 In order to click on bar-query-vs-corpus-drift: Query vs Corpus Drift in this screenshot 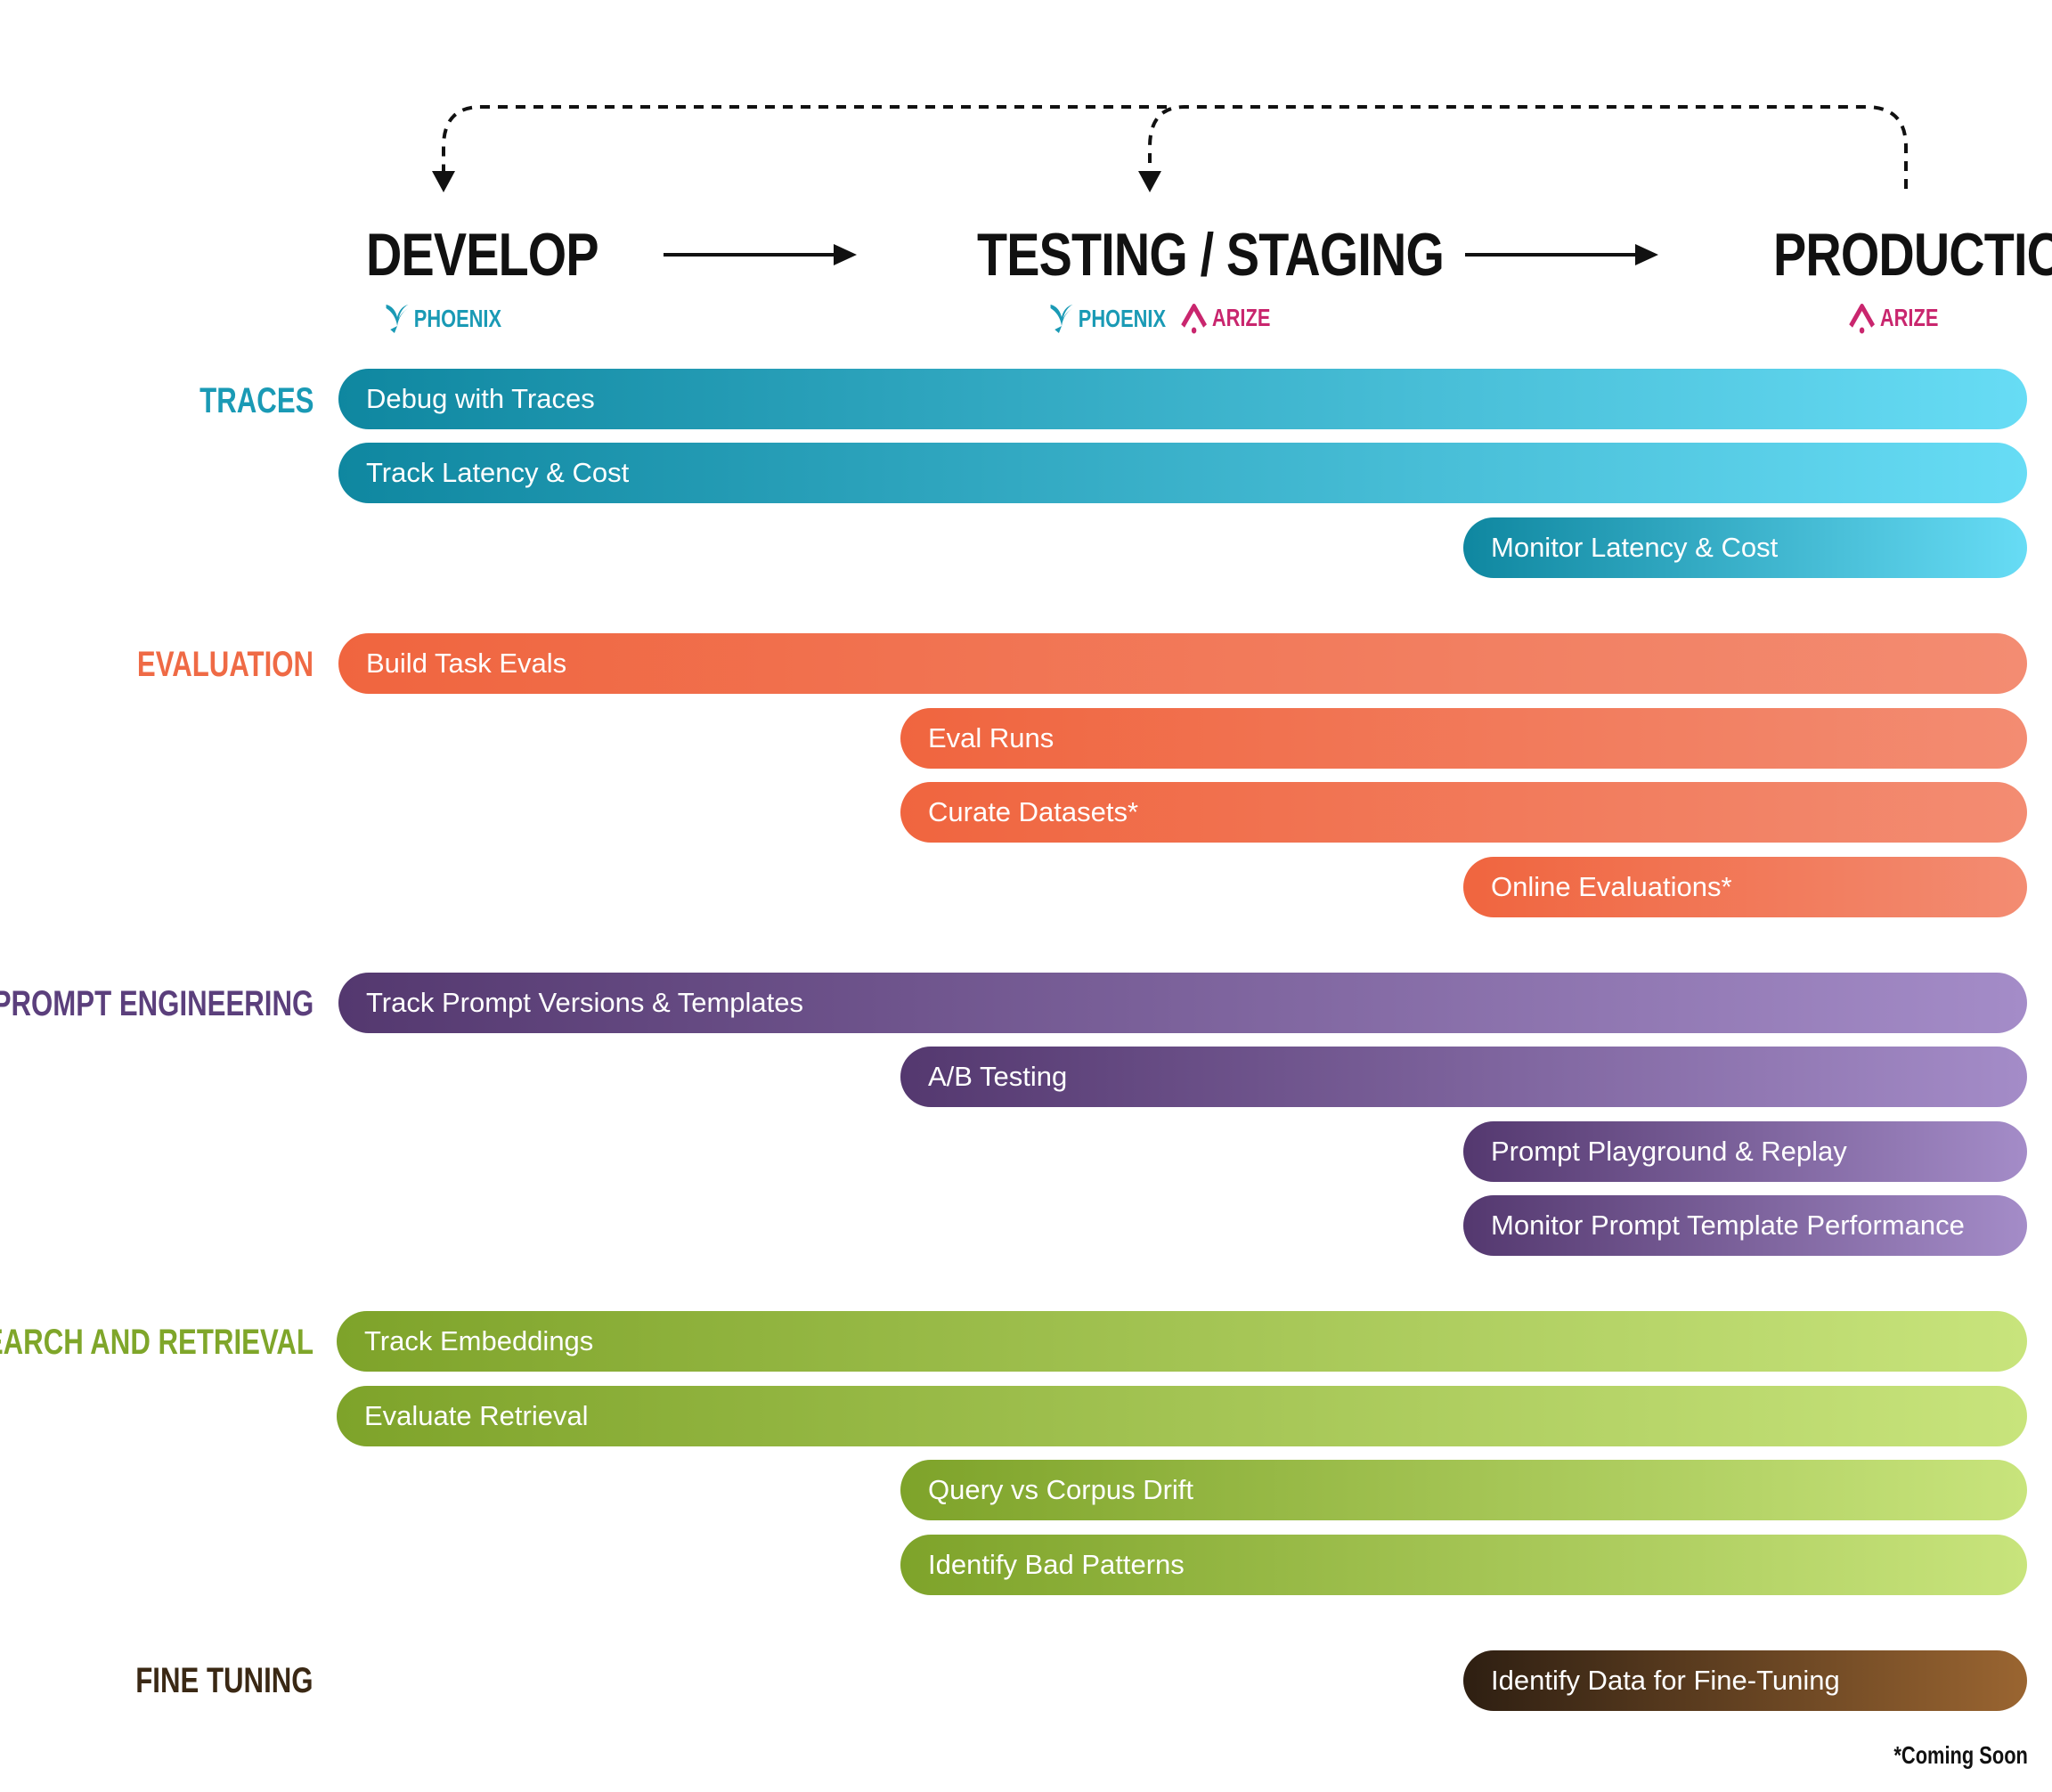, I will do `click(1463, 1490)`.